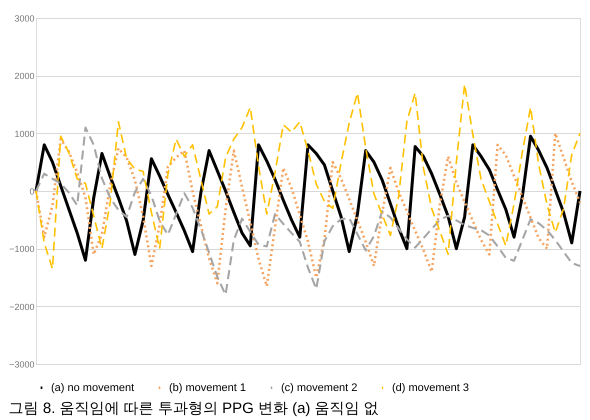  What do you see at coordinates (193, 408) in the screenshot?
I see `caption: 그림 8. 움직임에 따른 투과형의 PPG 변화 (a) 움직임 없` at bounding box center [193, 408].